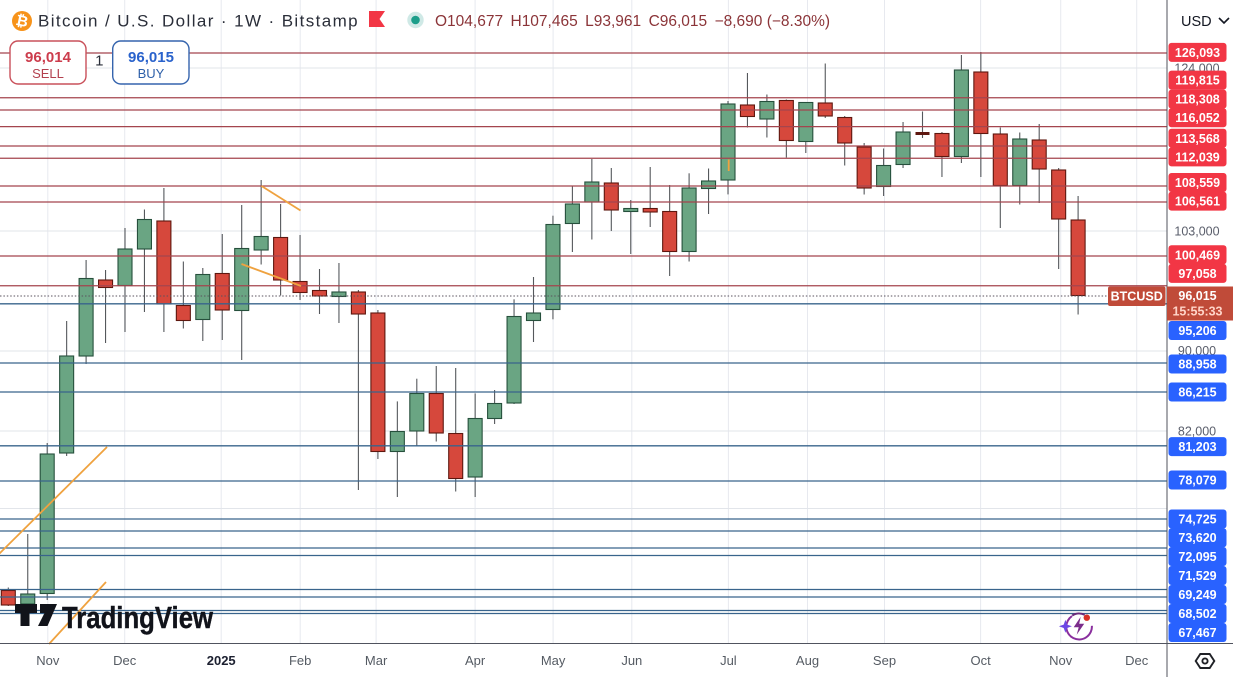 The image size is (1233, 677). Describe the element at coordinates (221, 660) in the screenshot. I see `svg-text: 2025` at that location.